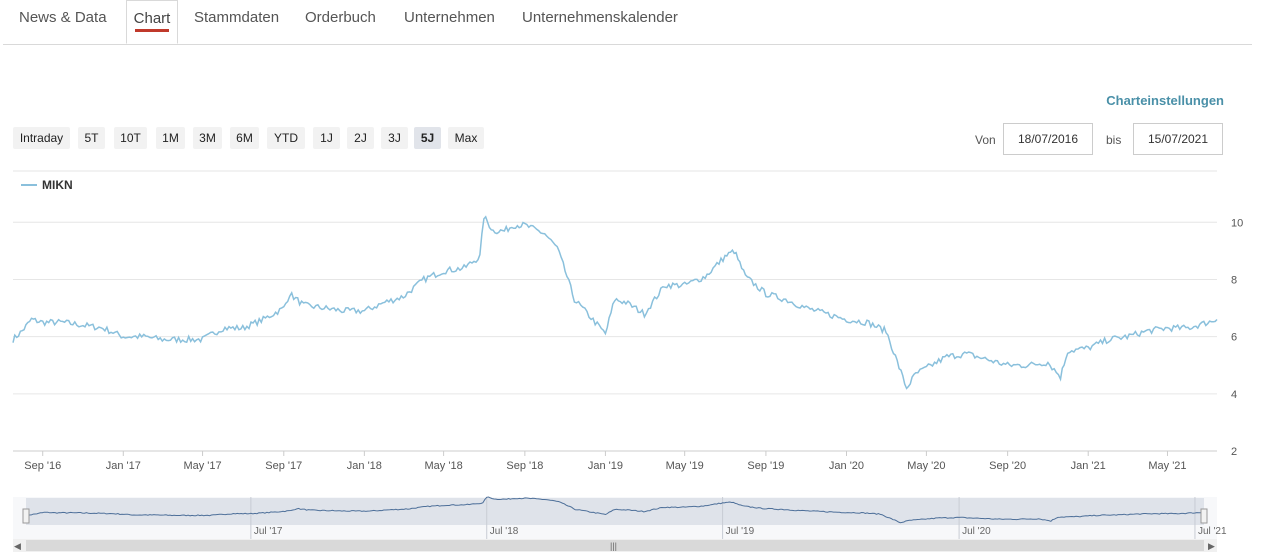  I want to click on range-ytd-button: YTD, so click(286, 138).